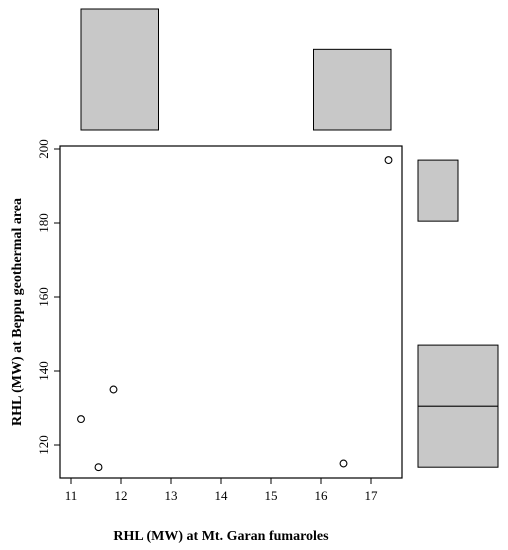  I want to click on y-axis-title: RHL (MW) at Beppu geothermal area, so click(17, 312).